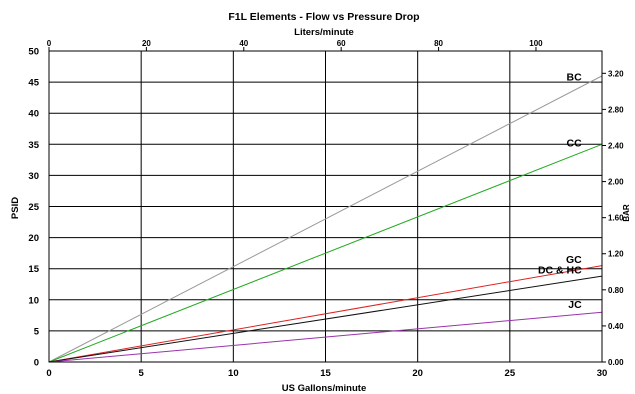 The image size is (635, 394). Describe the element at coordinates (616, 73) in the screenshot. I see `right-tick-label: 3.20` at that location.